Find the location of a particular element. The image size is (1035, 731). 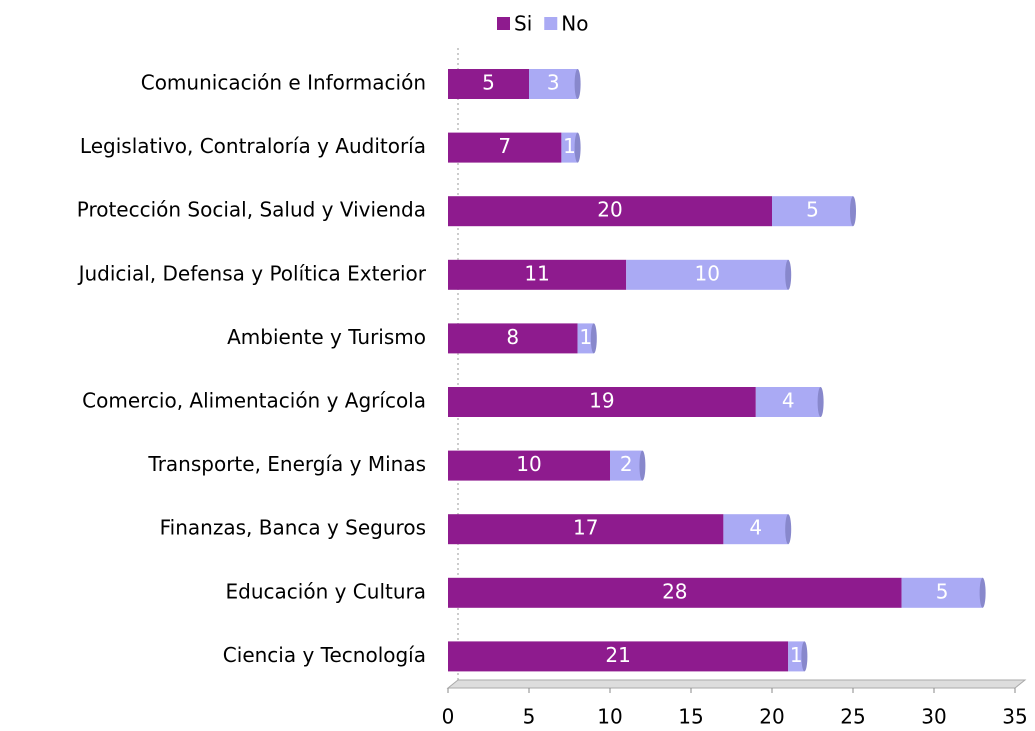

data-label: 20 is located at coordinates (609, 210).